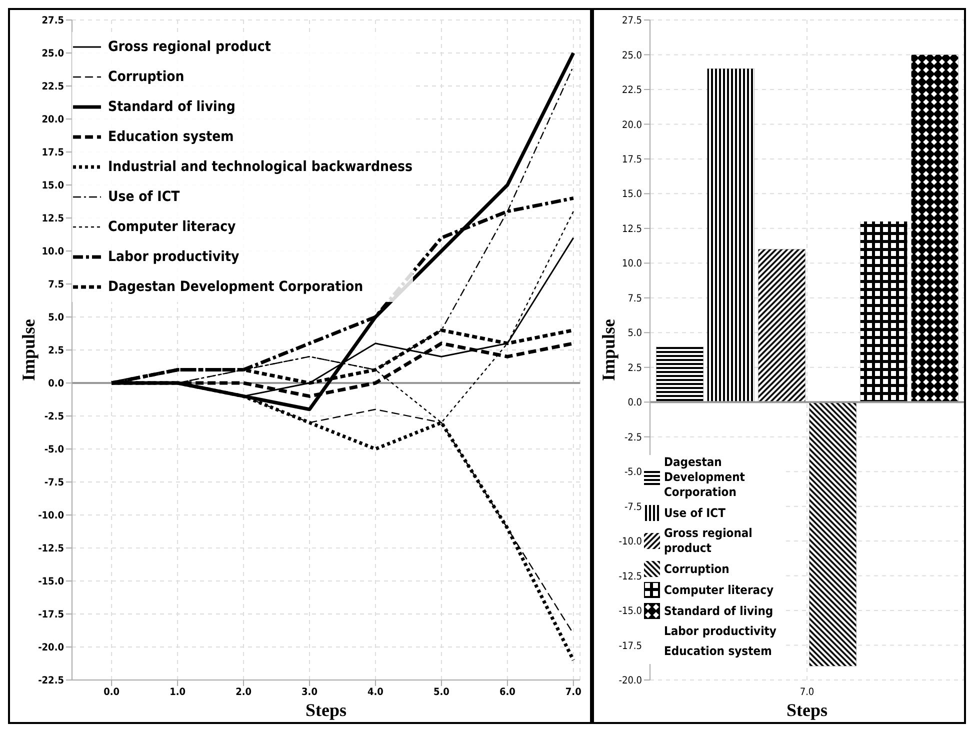 The image size is (974, 733). I want to click on y-tick-label: -22.5, so click(51, 681).